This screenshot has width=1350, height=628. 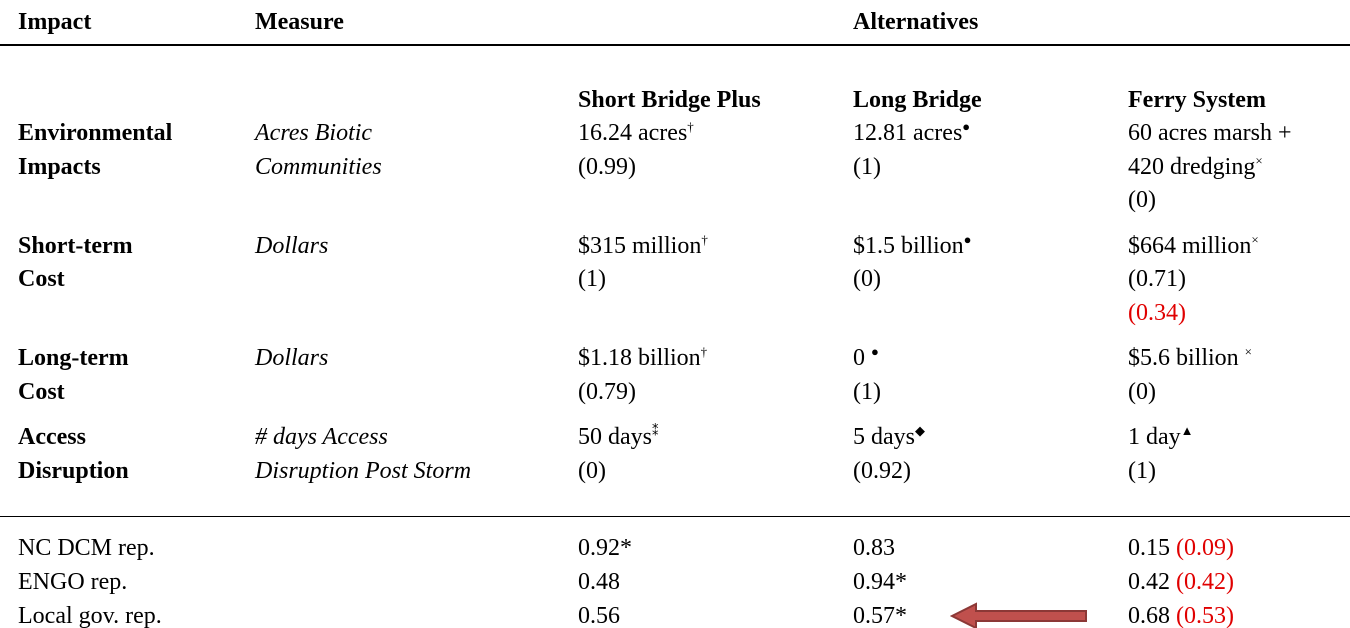 I want to click on footnote-mark: ◆, so click(x=920, y=430).